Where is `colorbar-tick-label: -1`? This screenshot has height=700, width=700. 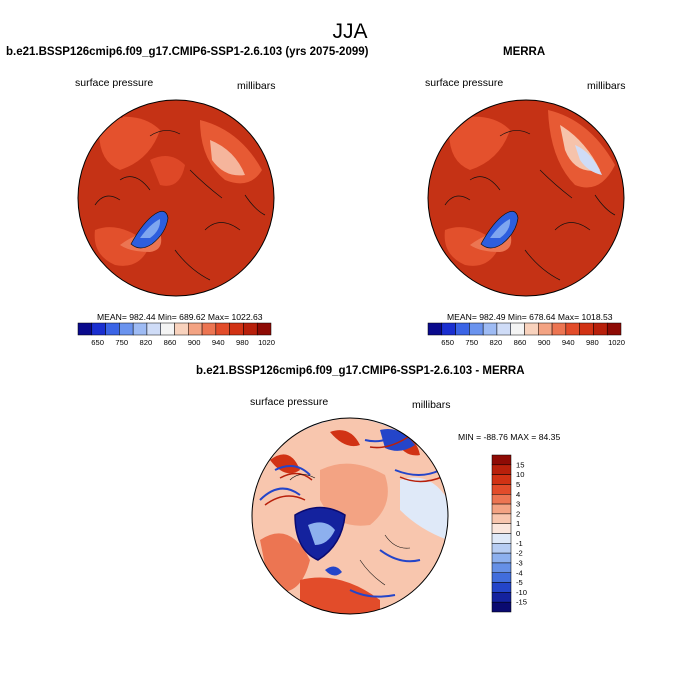
colorbar-tick-label: -1 is located at coordinates (519, 543).